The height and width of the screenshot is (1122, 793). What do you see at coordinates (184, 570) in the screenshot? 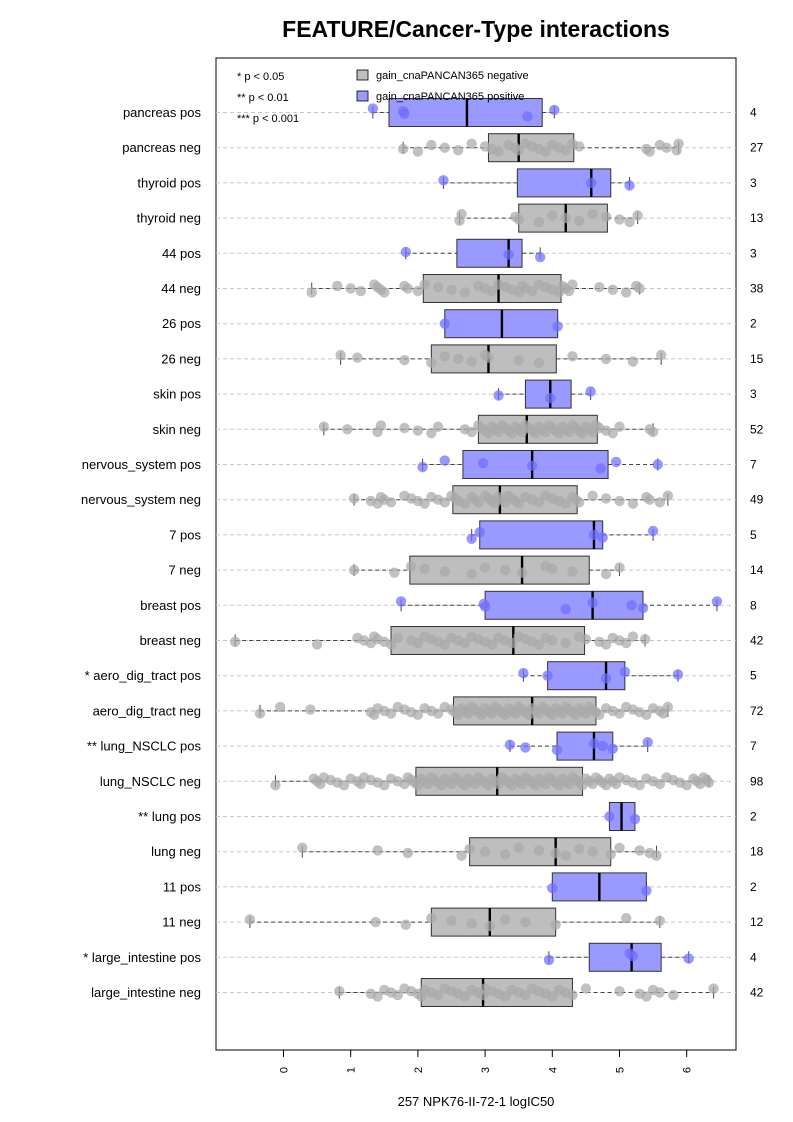
I see `group-label: 7 neg` at bounding box center [184, 570].